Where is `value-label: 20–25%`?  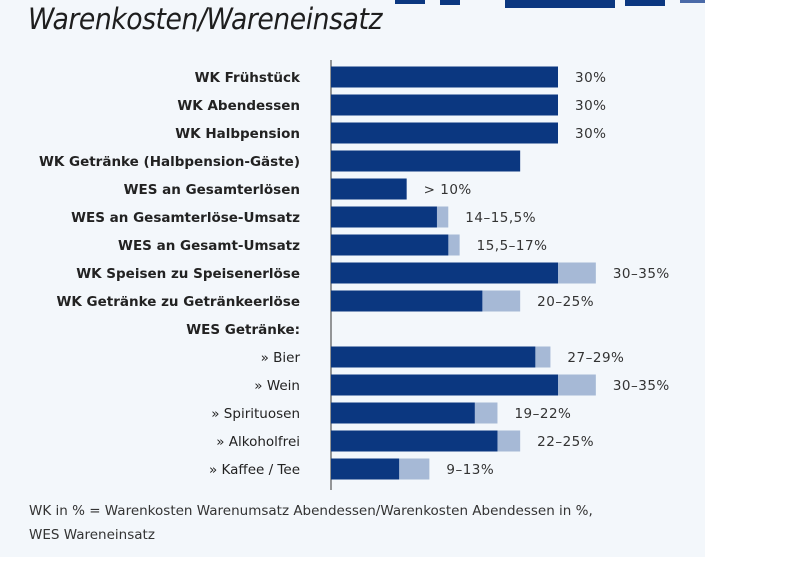 value-label: 20–25% is located at coordinates (565, 302).